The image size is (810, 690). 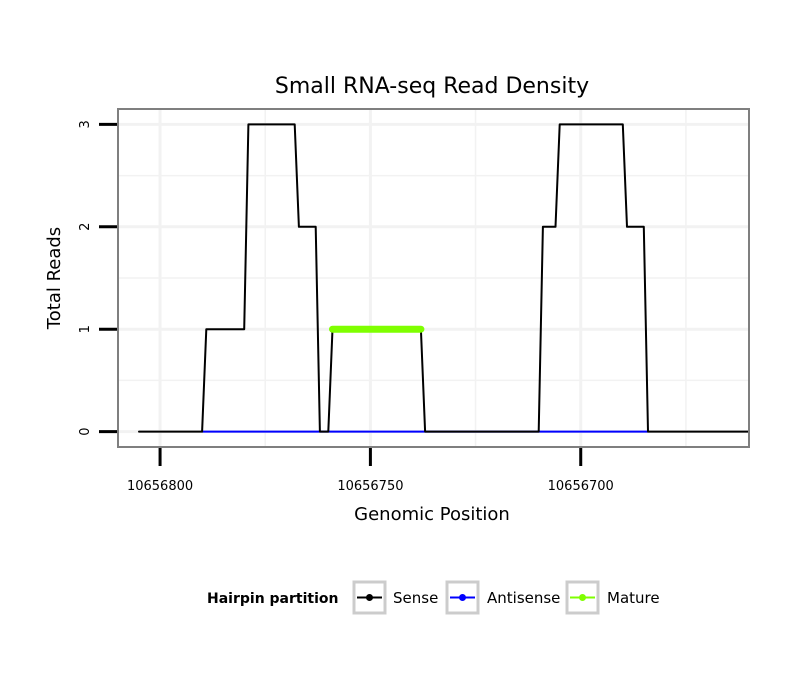 What do you see at coordinates (523, 598) in the screenshot?
I see `legend-label-antisense: Antisense` at bounding box center [523, 598].